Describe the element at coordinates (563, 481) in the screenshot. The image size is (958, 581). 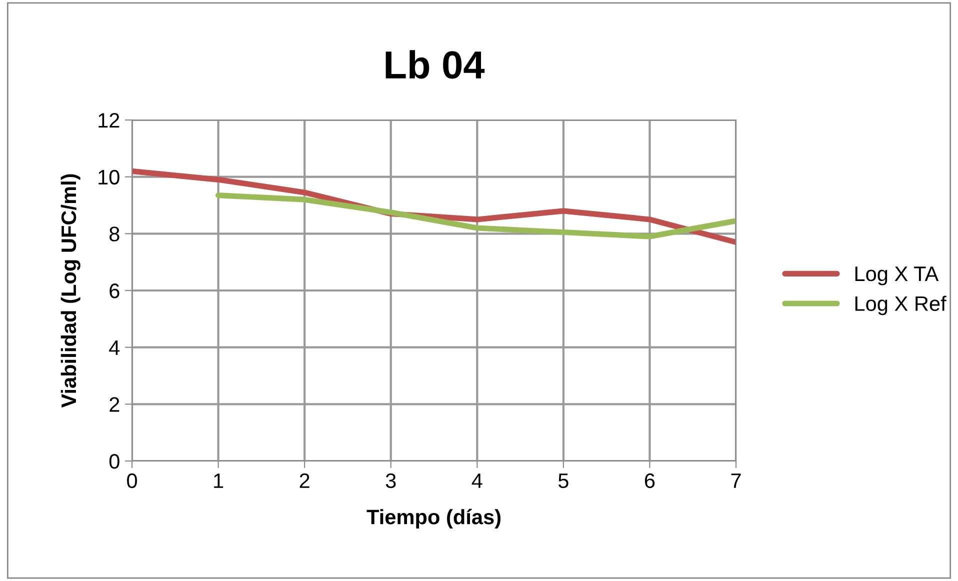
I see `x-tick-label: 5` at that location.